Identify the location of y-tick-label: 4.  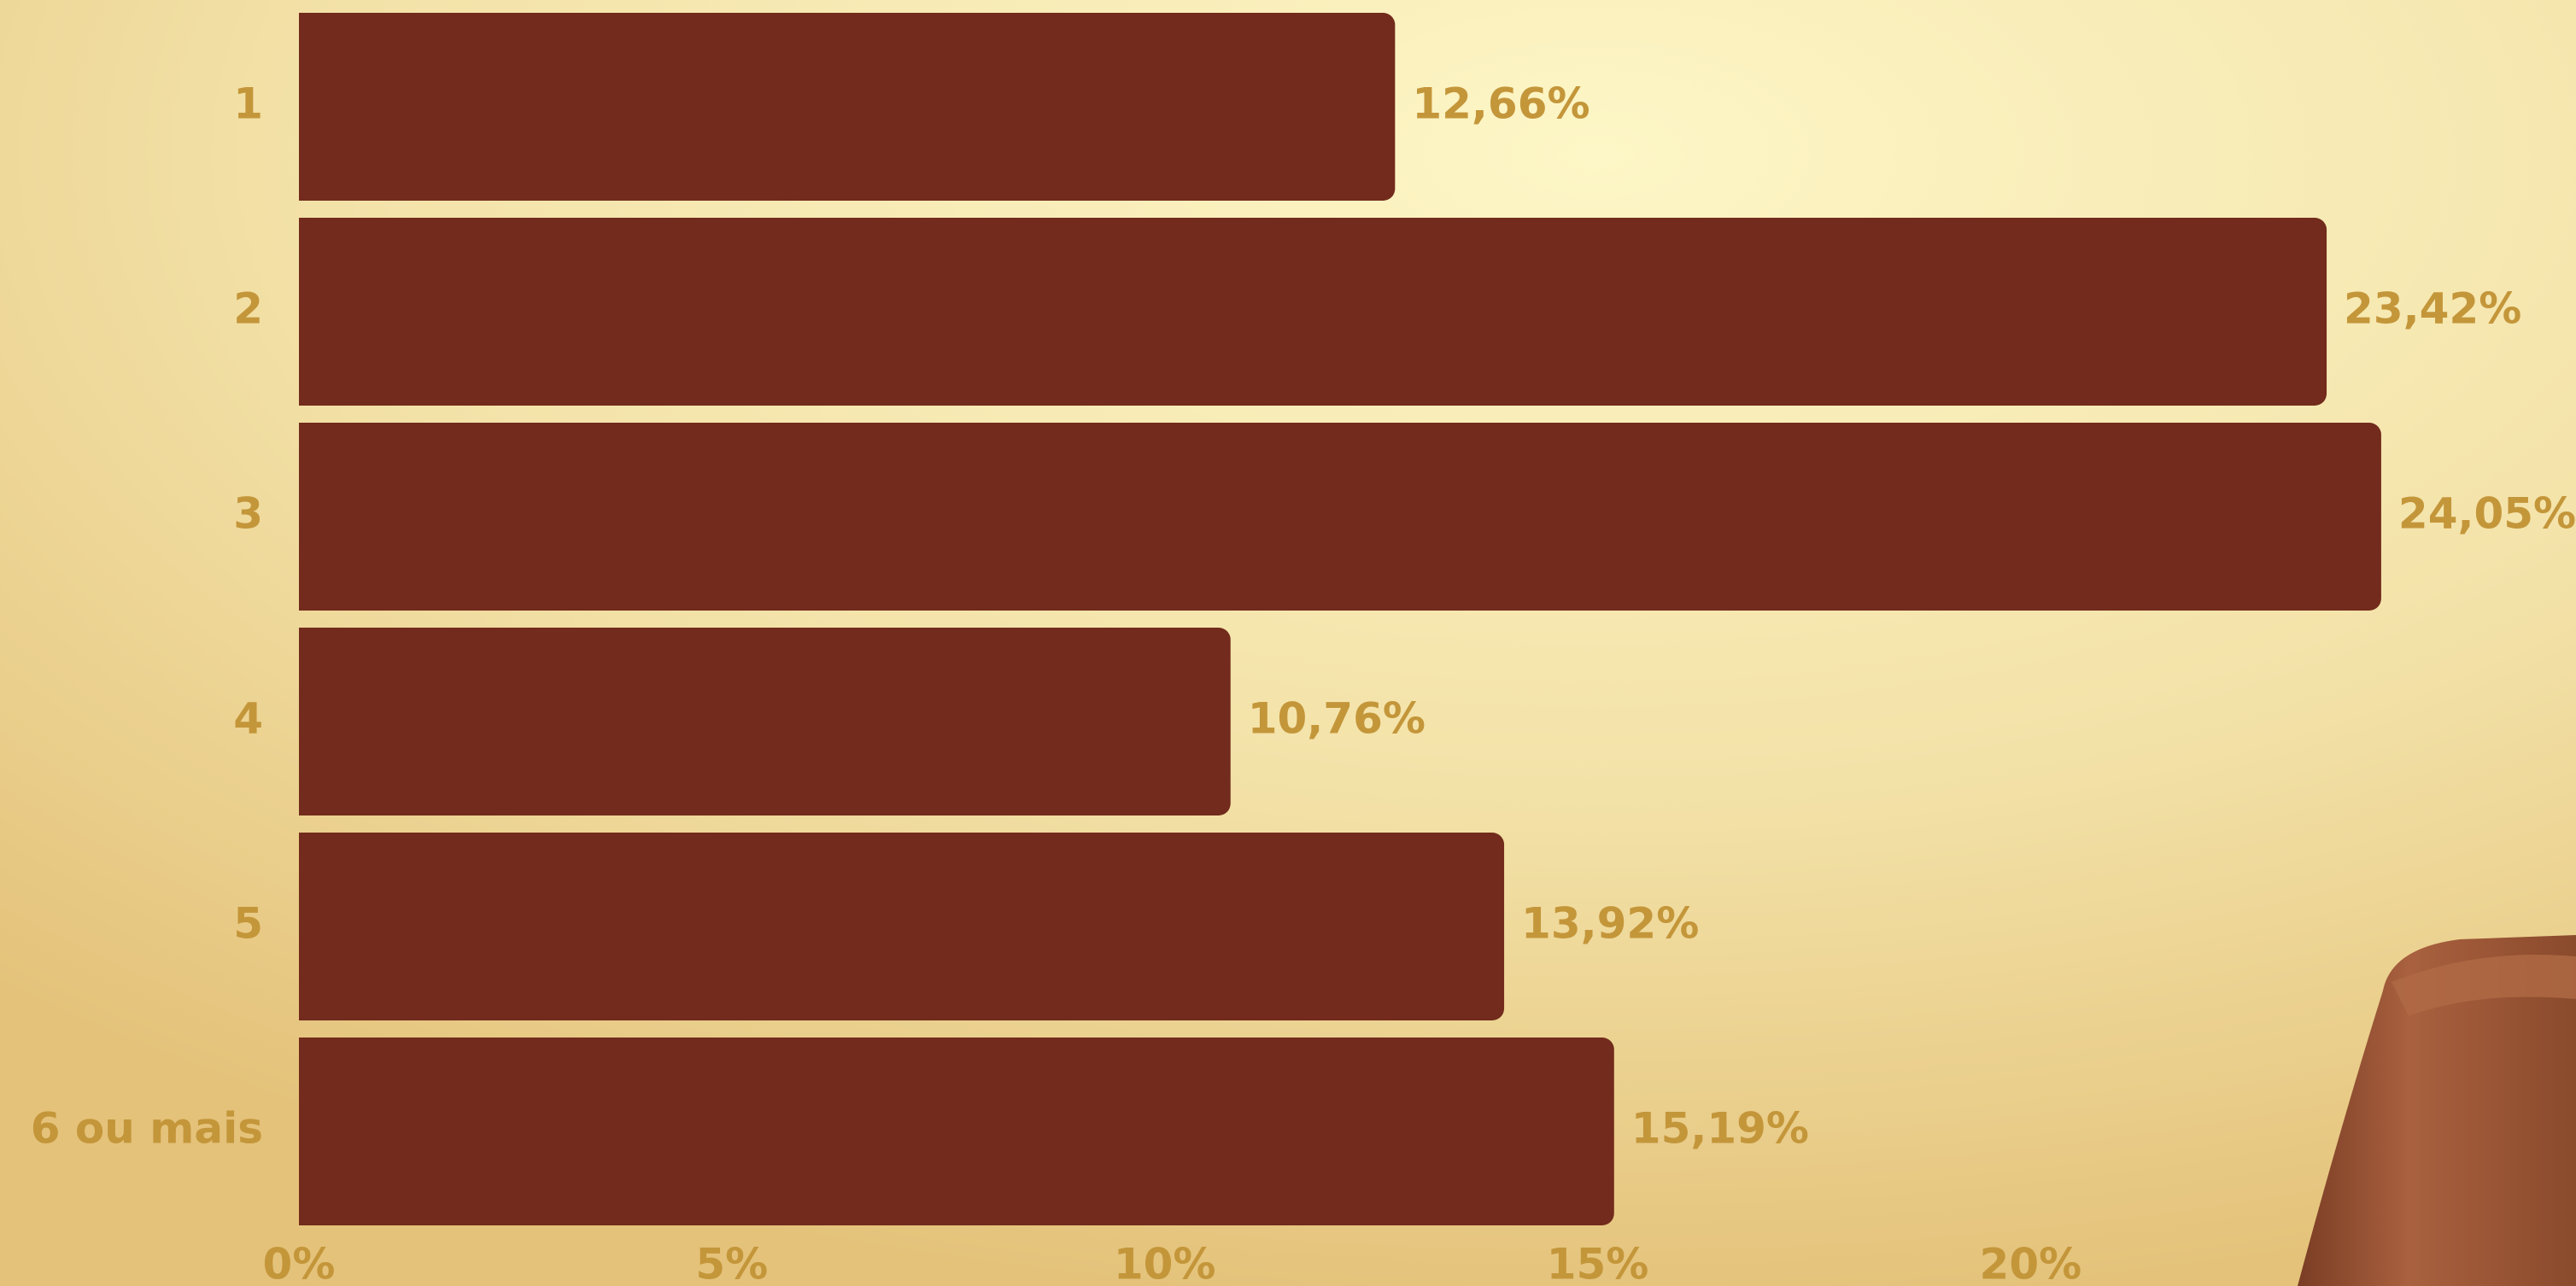
(248, 719).